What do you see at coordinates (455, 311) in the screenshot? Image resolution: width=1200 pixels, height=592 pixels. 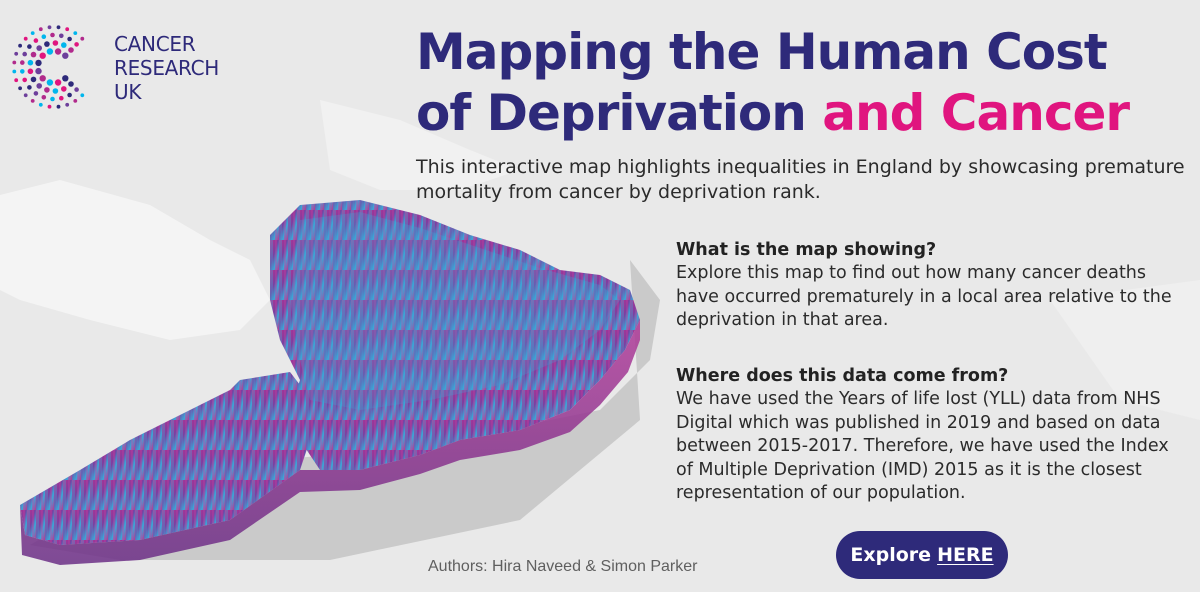 I see `map-top-highlight` at bounding box center [455, 311].